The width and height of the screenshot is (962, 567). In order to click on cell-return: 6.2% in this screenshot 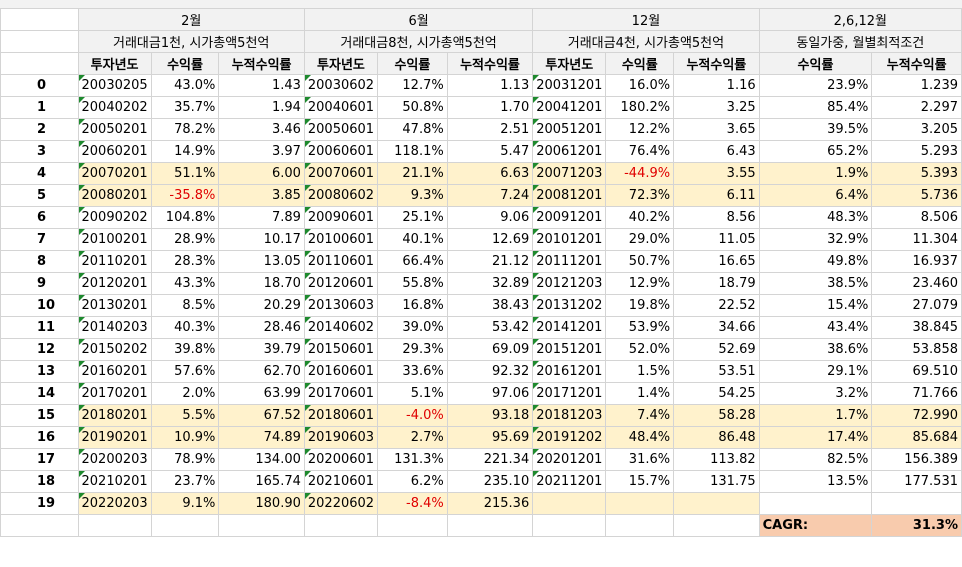, I will do `click(412, 481)`.